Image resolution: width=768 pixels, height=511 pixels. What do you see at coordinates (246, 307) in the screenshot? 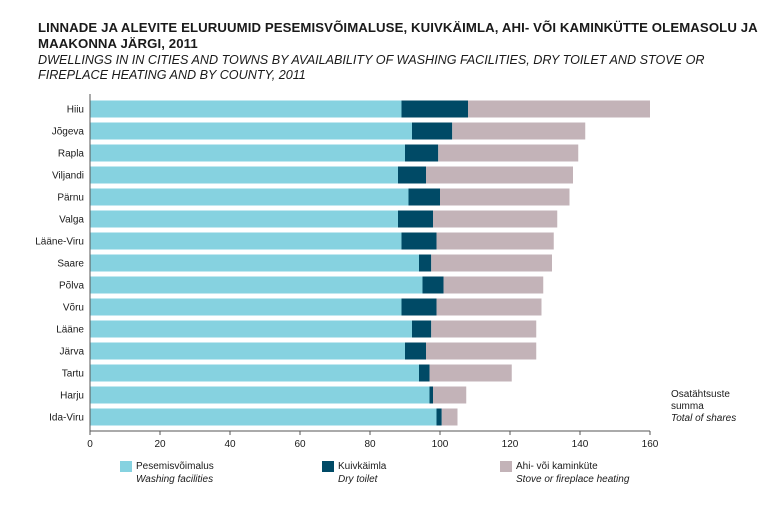
I see `bar-washing-voru` at bounding box center [246, 307].